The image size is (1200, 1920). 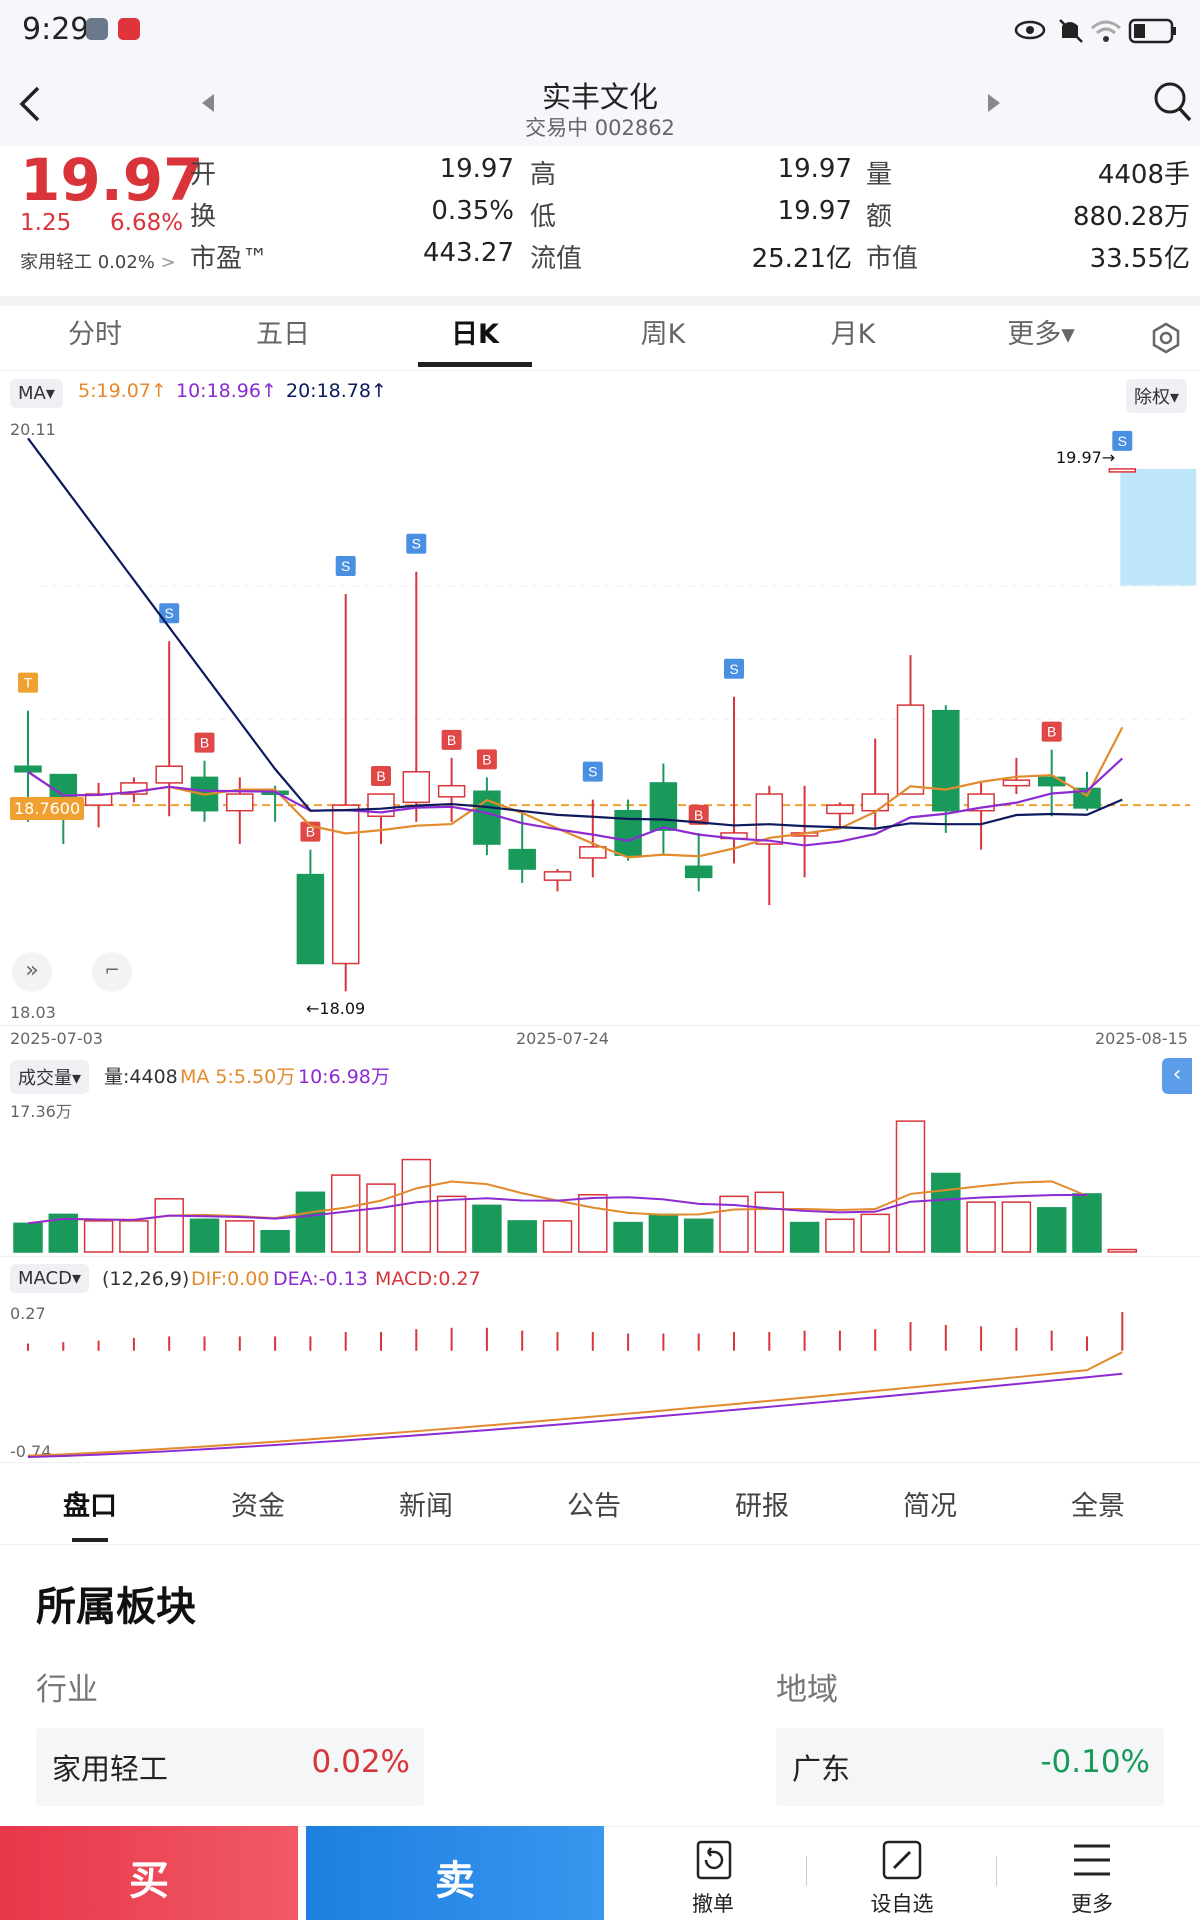 I want to click on divider, so click(x=600, y=1462).